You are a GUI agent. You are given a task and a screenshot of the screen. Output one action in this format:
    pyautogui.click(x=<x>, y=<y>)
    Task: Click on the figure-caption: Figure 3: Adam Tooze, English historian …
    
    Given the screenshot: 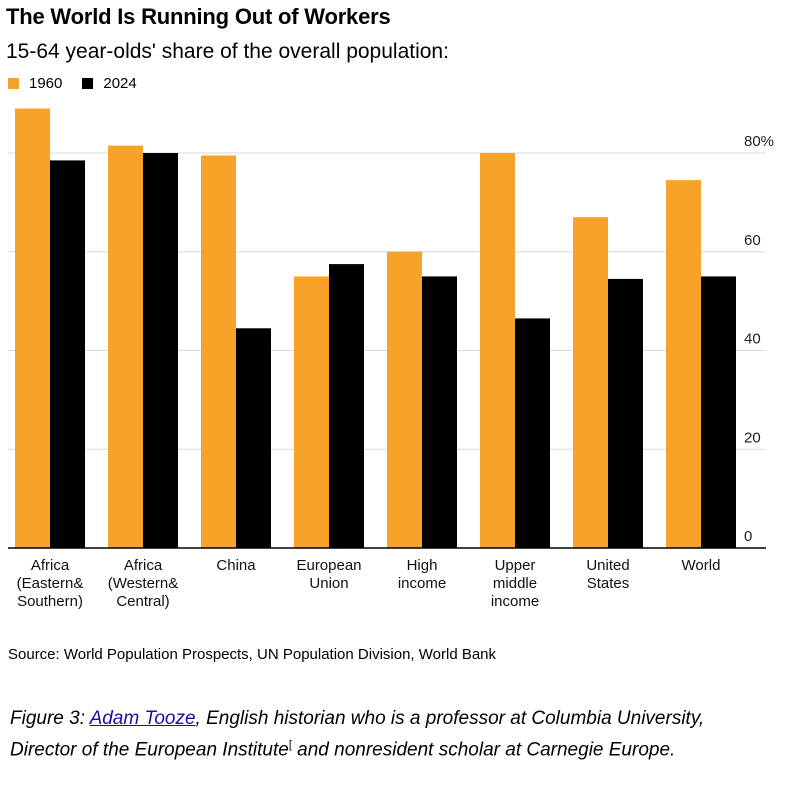 What is the action you would take?
    pyautogui.click(x=390, y=734)
    